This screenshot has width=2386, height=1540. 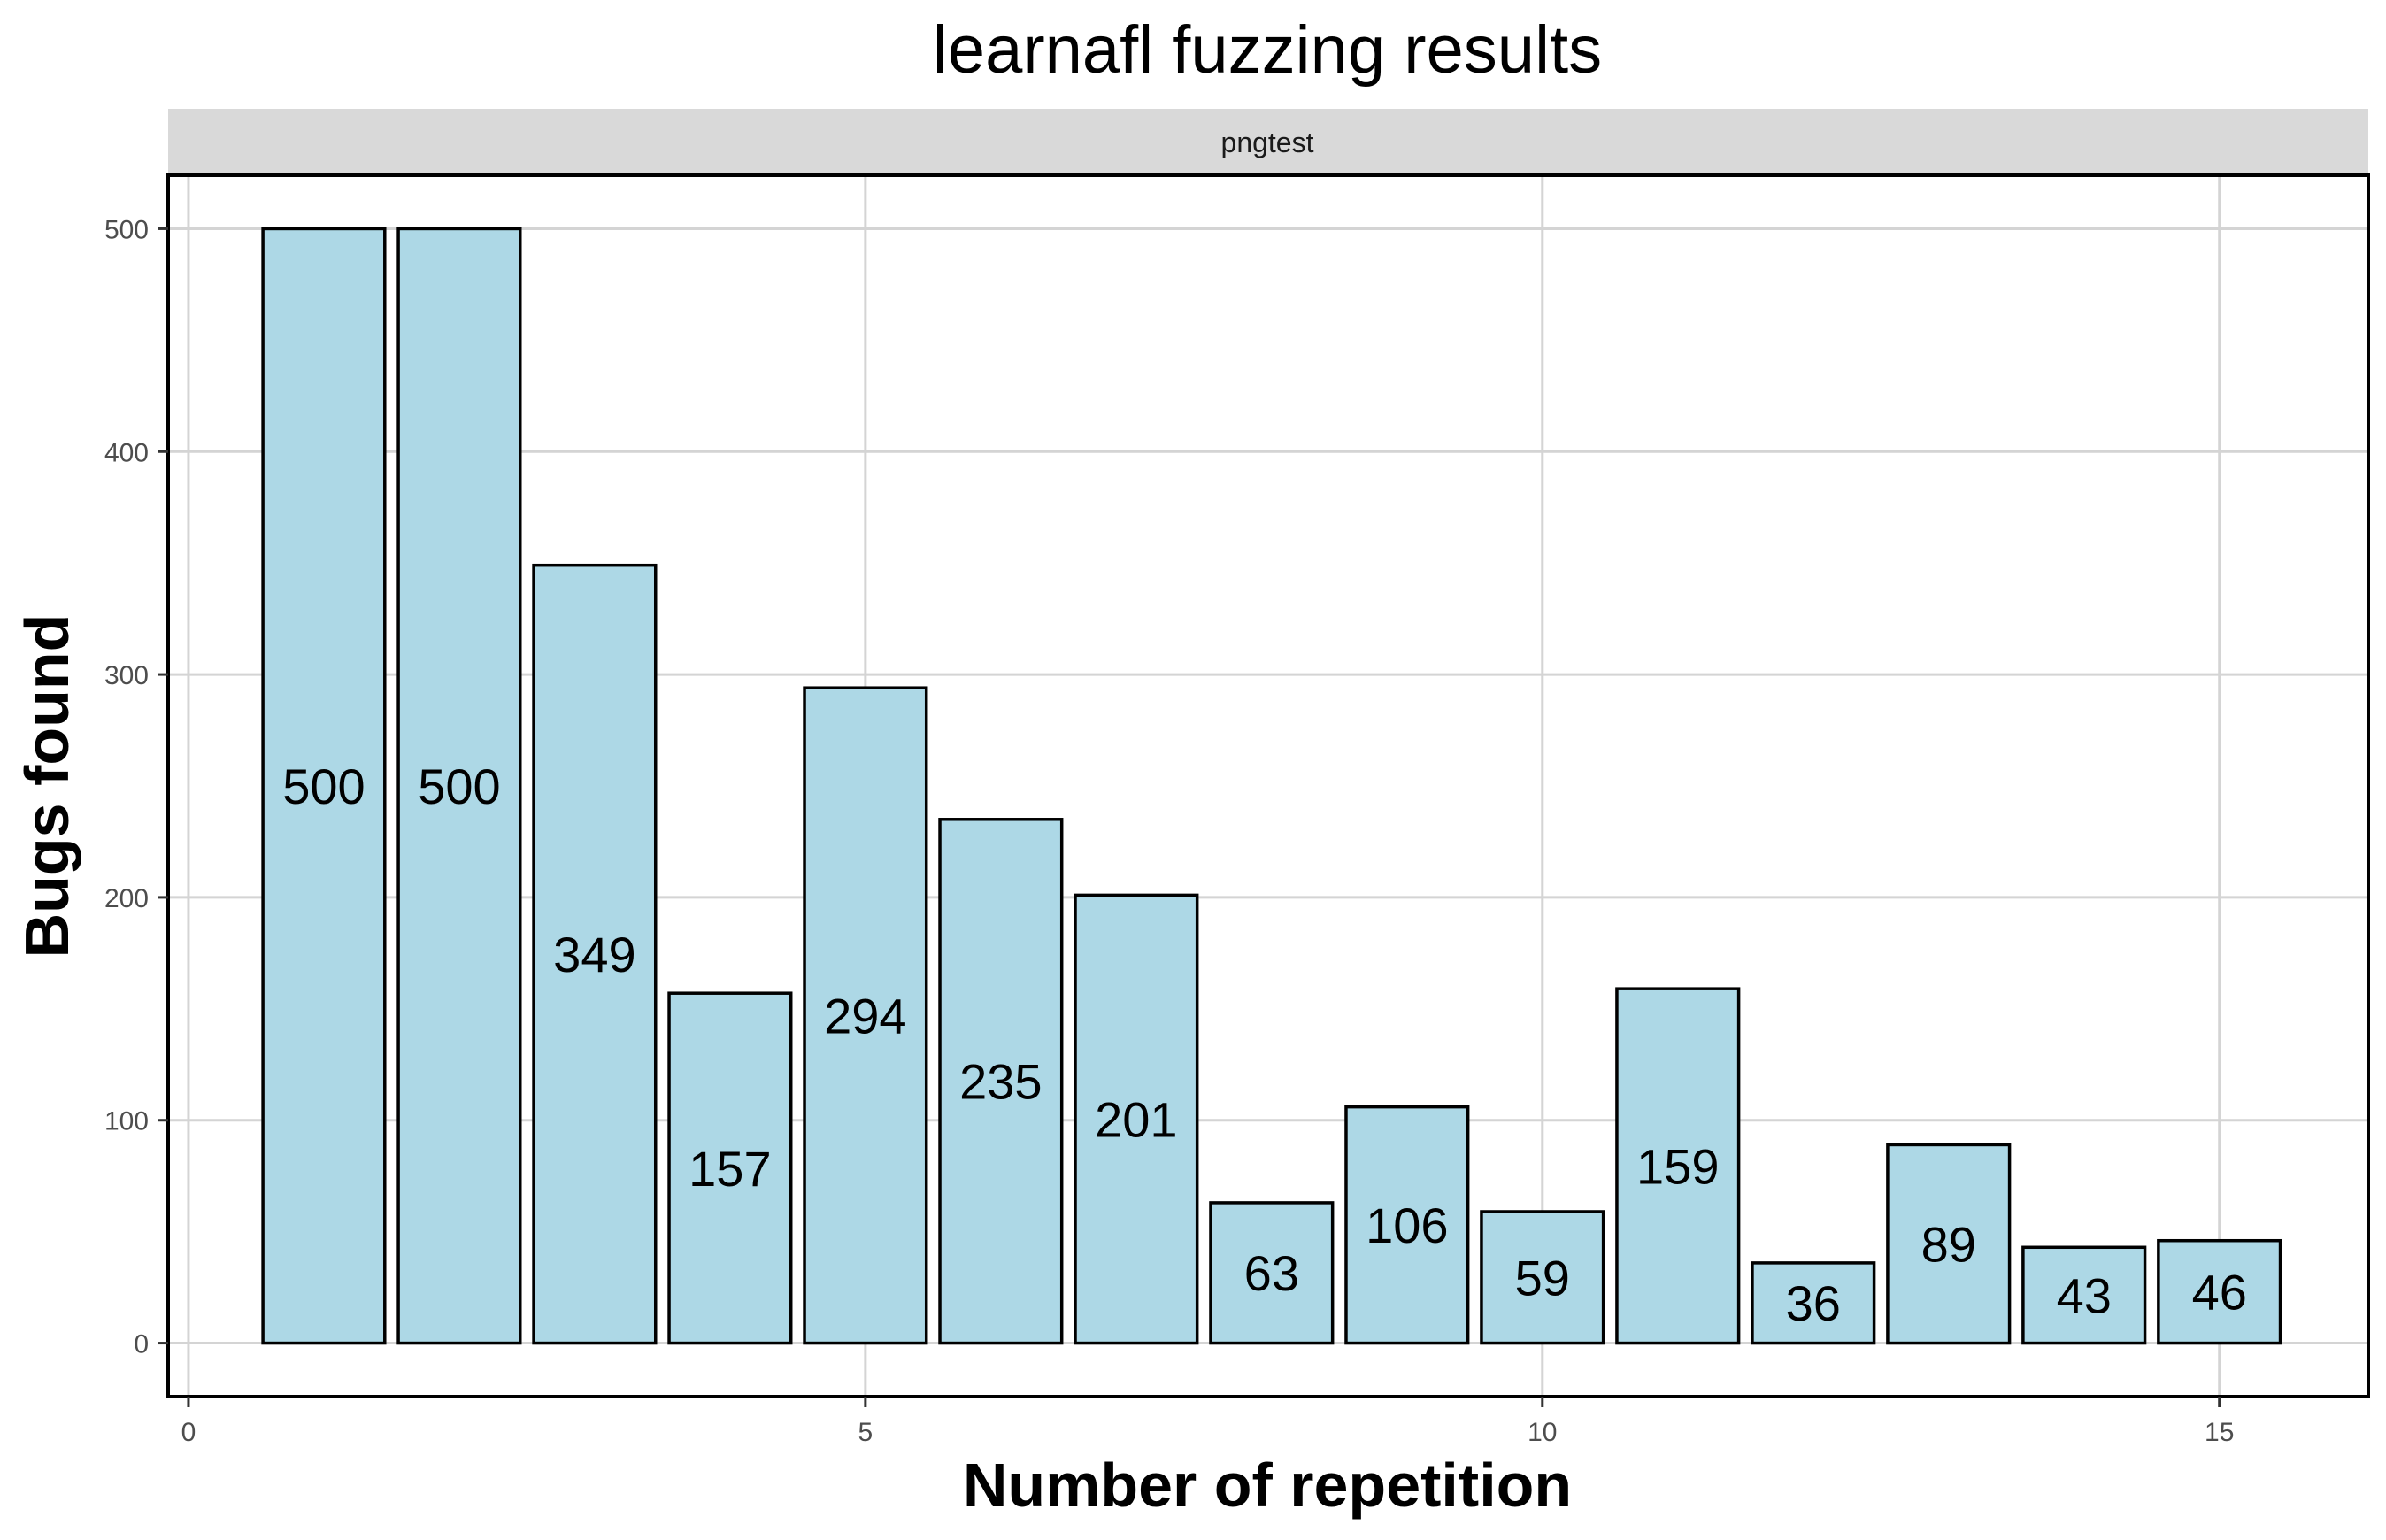 What do you see at coordinates (47, 787) in the screenshot?
I see `y-axis-title: Bugs found` at bounding box center [47, 787].